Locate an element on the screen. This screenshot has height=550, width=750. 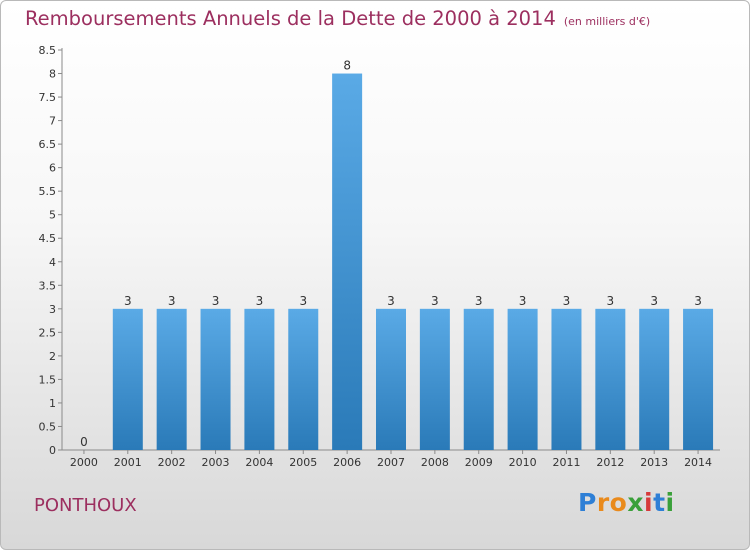
x-tick-label: 2003 is located at coordinates (216, 462).